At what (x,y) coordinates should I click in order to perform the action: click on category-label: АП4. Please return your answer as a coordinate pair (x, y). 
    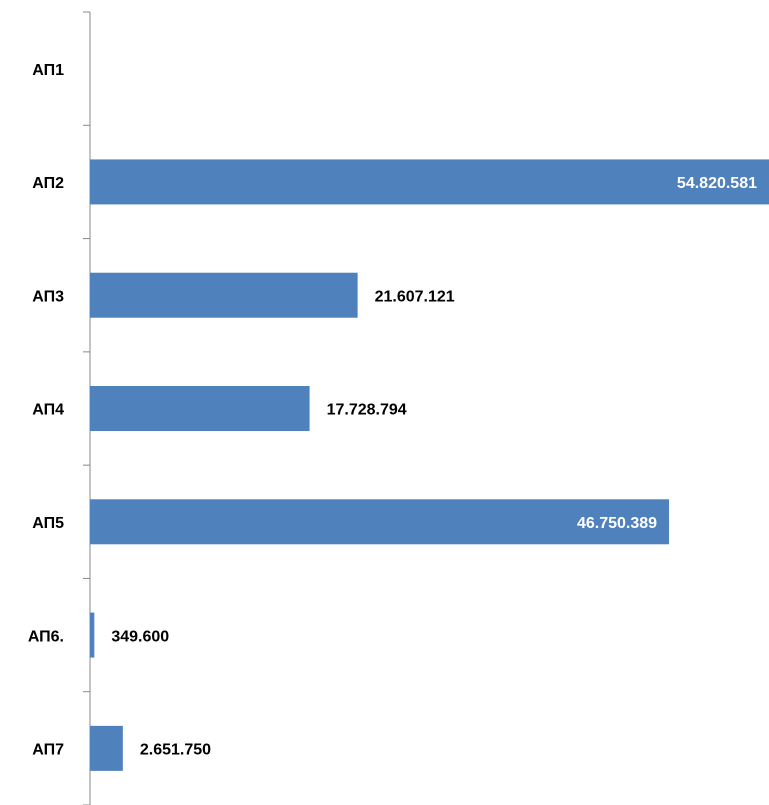
    Looking at the image, I should click on (48, 410).